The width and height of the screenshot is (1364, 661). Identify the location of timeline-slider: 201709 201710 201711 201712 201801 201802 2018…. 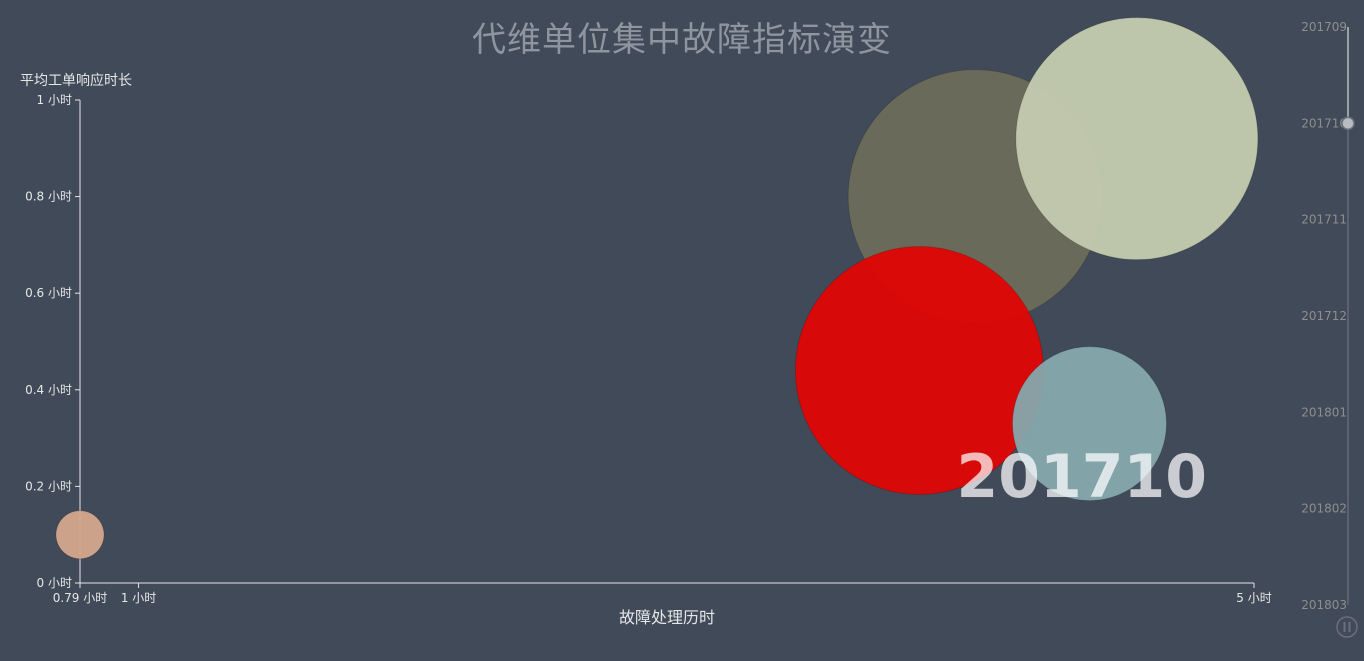
(1329, 329).